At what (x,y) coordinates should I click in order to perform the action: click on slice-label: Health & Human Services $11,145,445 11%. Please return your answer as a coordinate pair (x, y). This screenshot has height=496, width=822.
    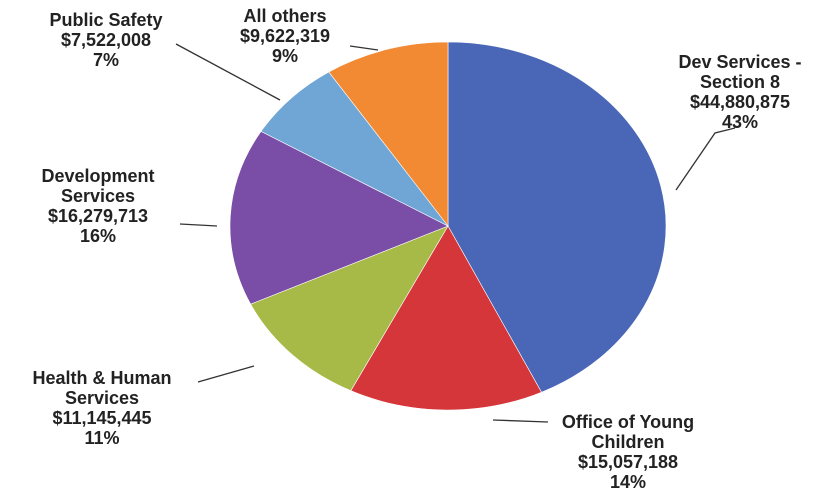
    Looking at the image, I should click on (101, 408).